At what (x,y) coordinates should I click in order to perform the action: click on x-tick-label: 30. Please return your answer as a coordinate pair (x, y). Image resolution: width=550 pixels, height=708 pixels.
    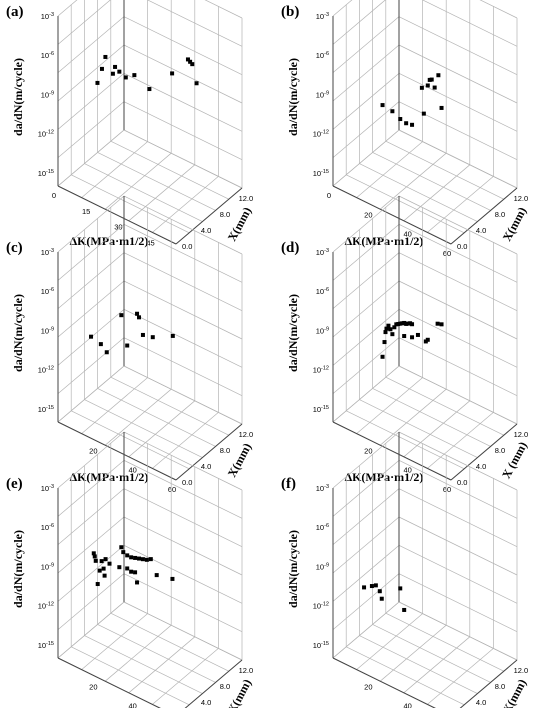
    Looking at the image, I should click on (118, 227).